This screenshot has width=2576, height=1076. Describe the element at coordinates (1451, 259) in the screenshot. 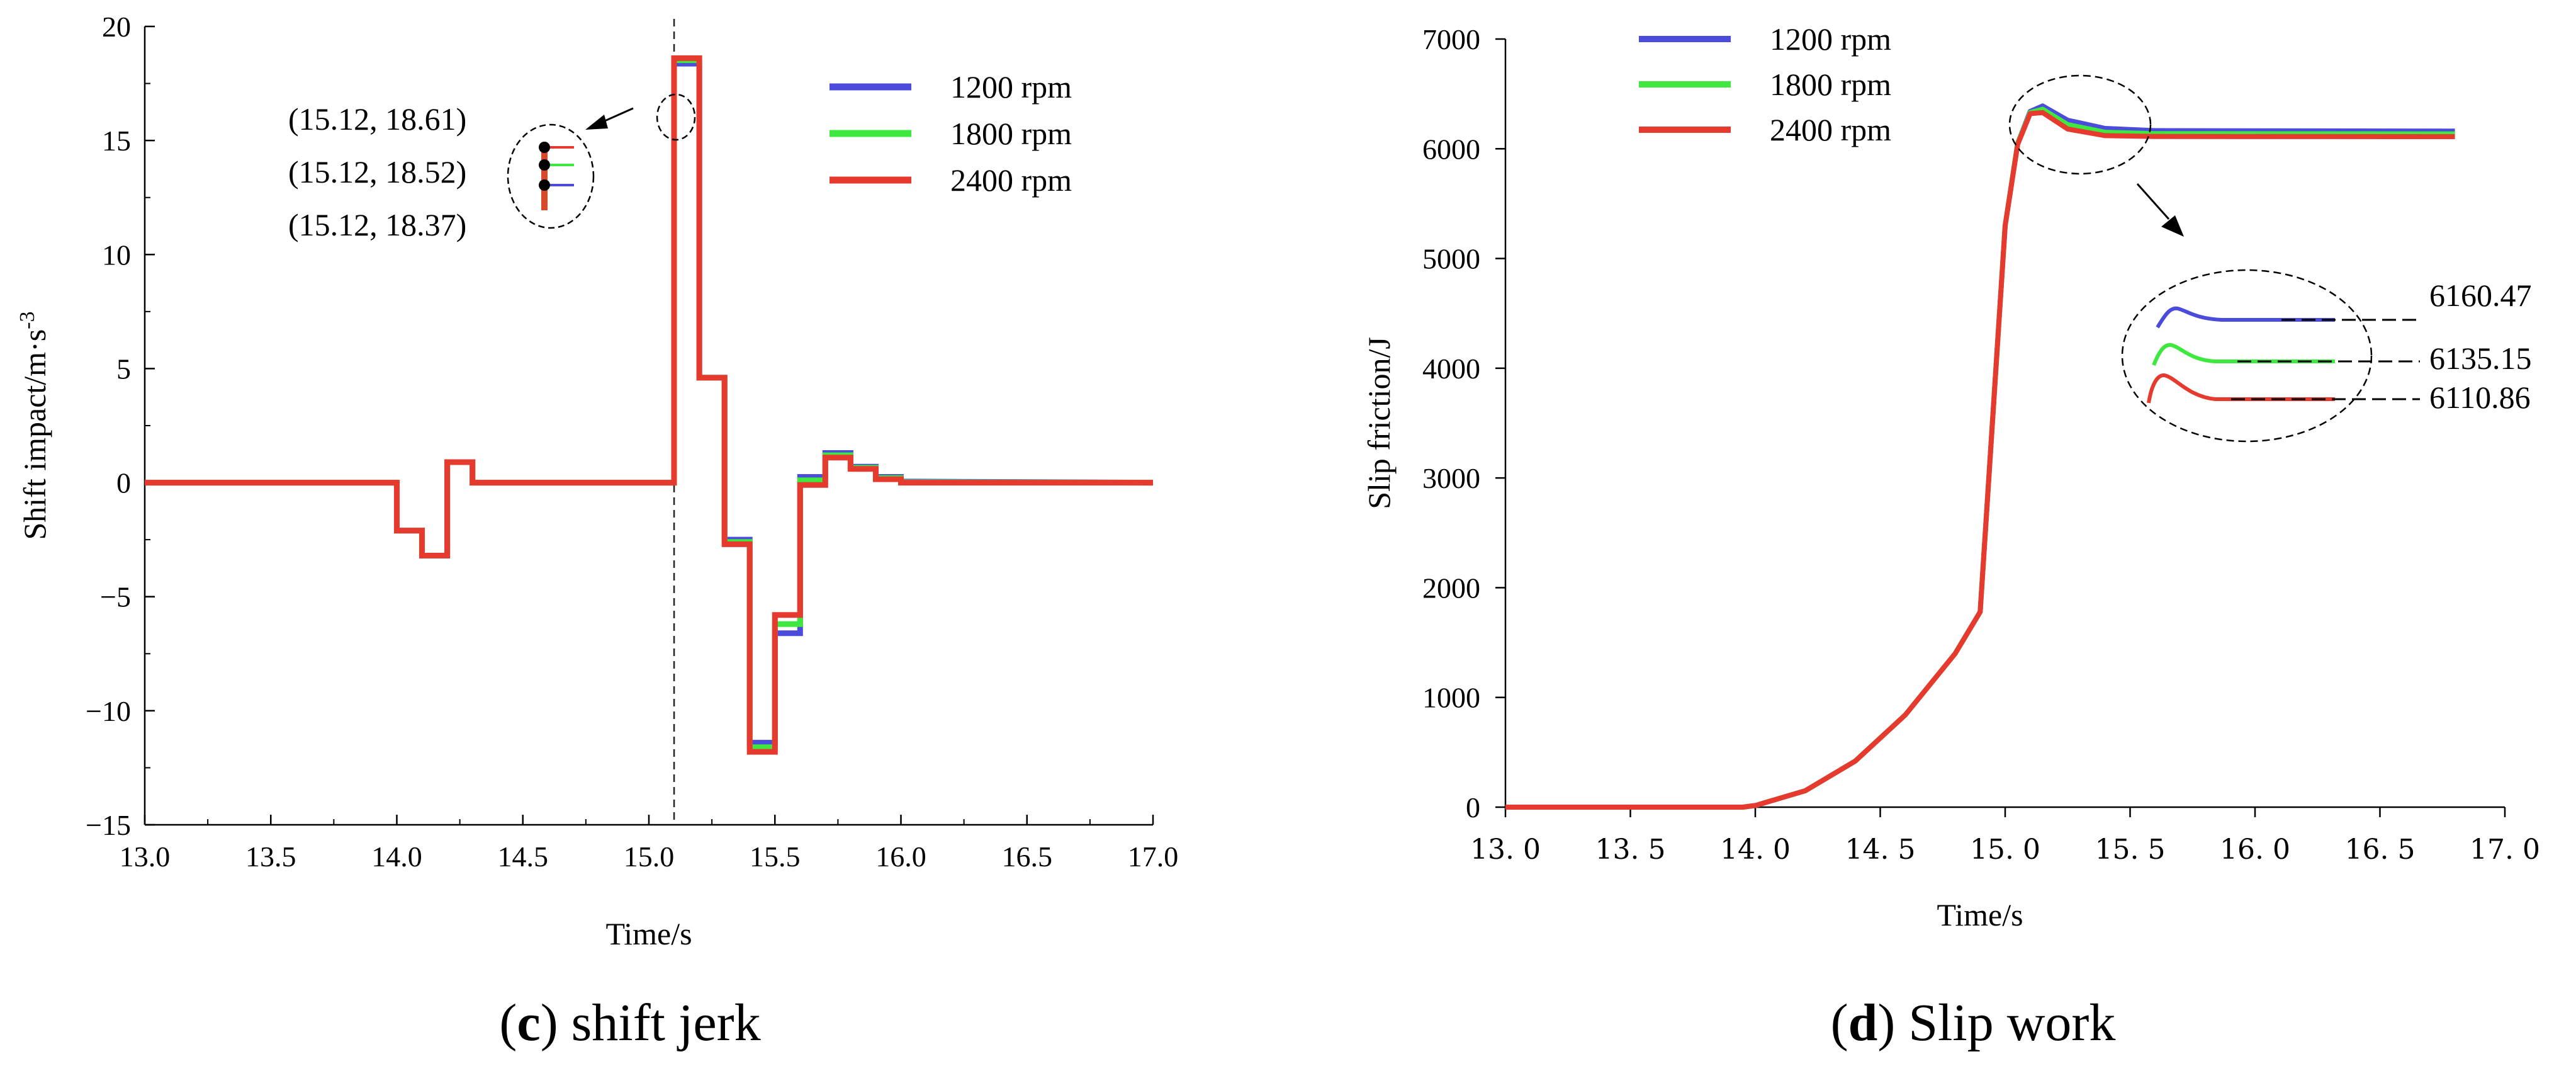

I see `y-tick-label-d: 5000` at that location.